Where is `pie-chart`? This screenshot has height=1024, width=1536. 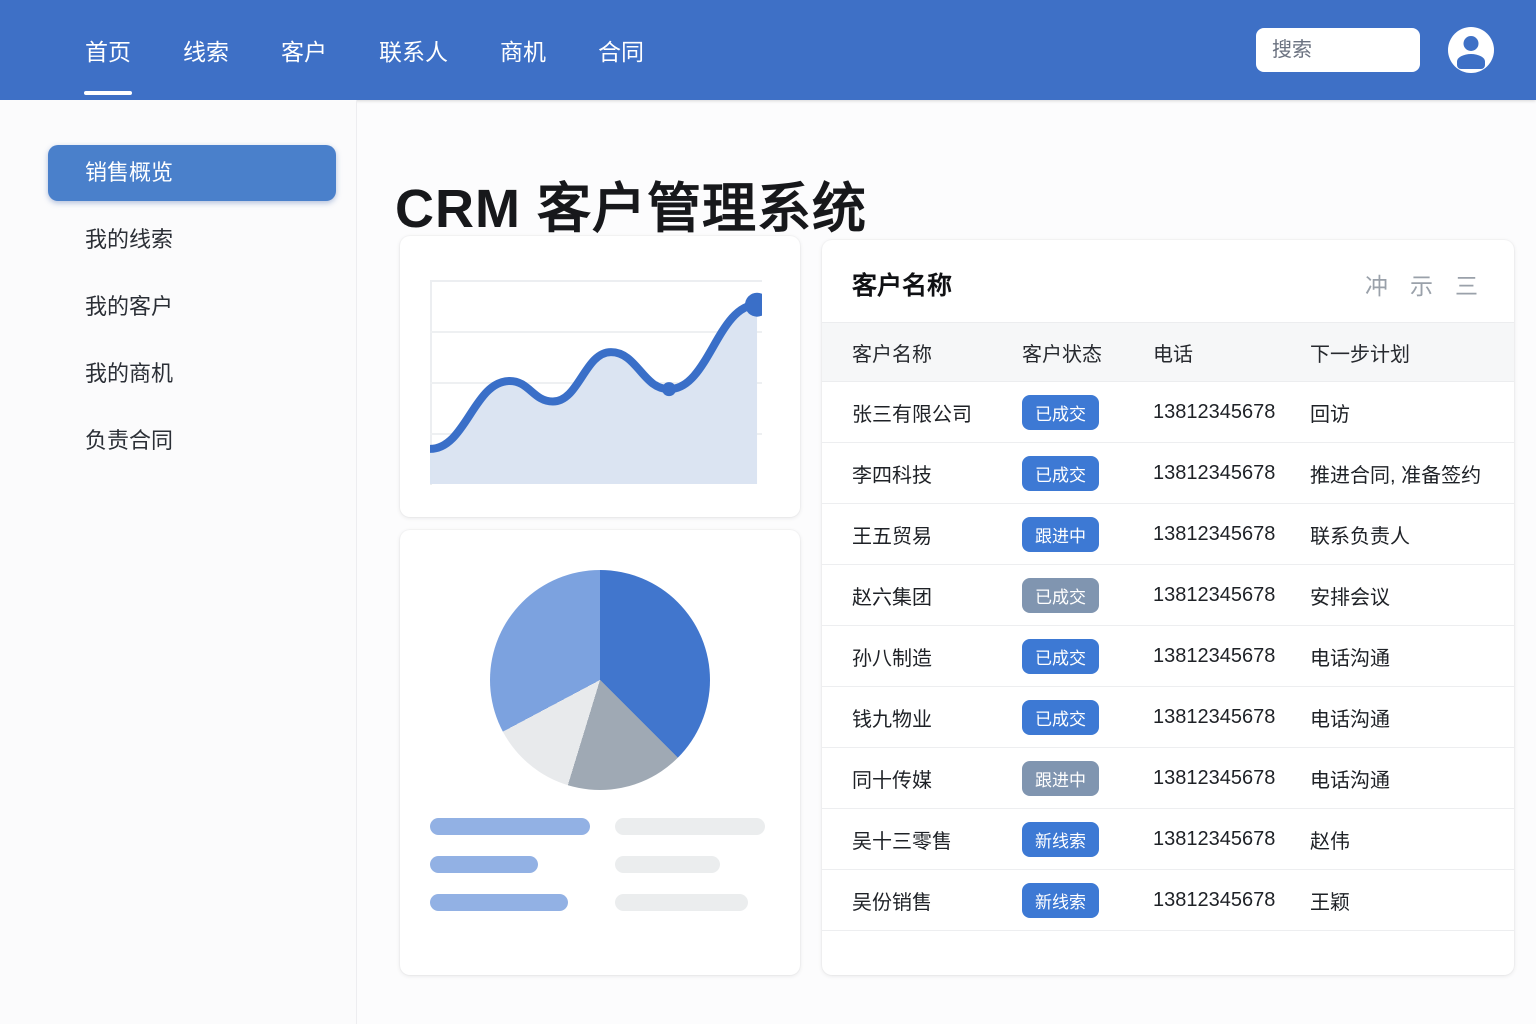
pie-chart is located at coordinates (600, 680).